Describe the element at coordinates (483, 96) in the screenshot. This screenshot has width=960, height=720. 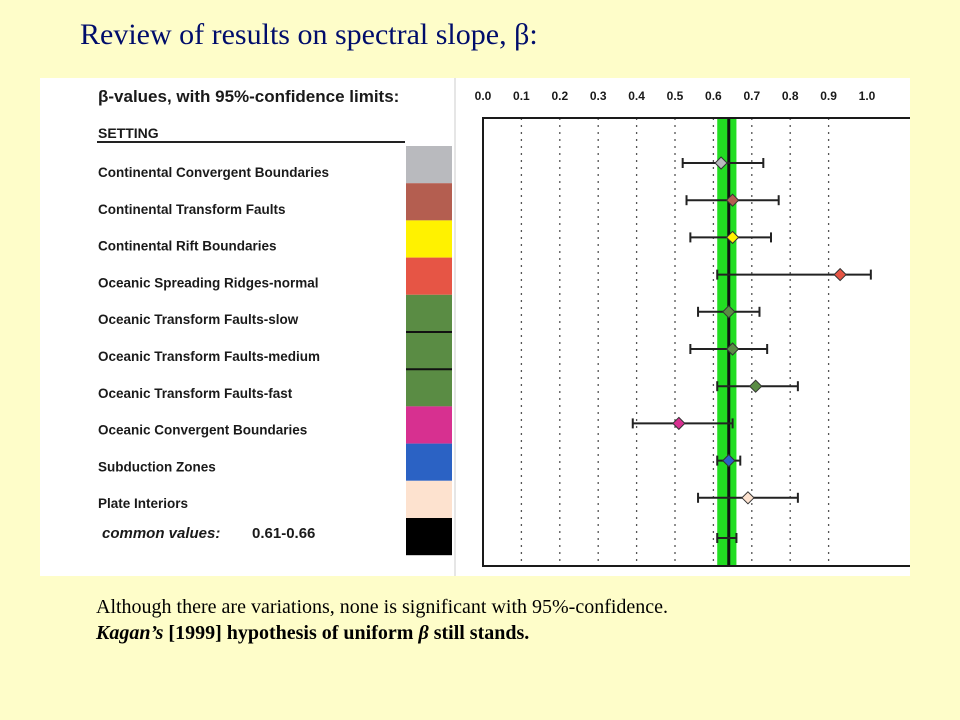
I see `x-tick-label: 0.0` at that location.